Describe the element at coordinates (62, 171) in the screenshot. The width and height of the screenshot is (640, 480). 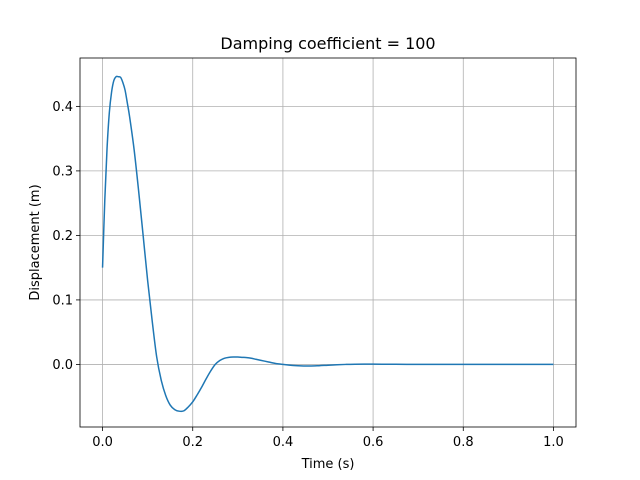
I see `y-tick-label: 0.3` at that location.